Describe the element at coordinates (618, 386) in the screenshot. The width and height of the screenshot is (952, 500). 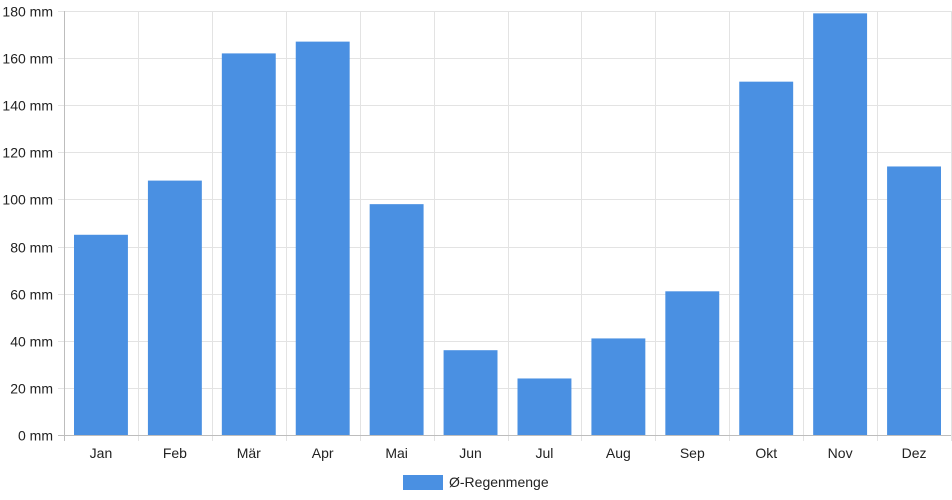
I see `bar-aug` at that location.